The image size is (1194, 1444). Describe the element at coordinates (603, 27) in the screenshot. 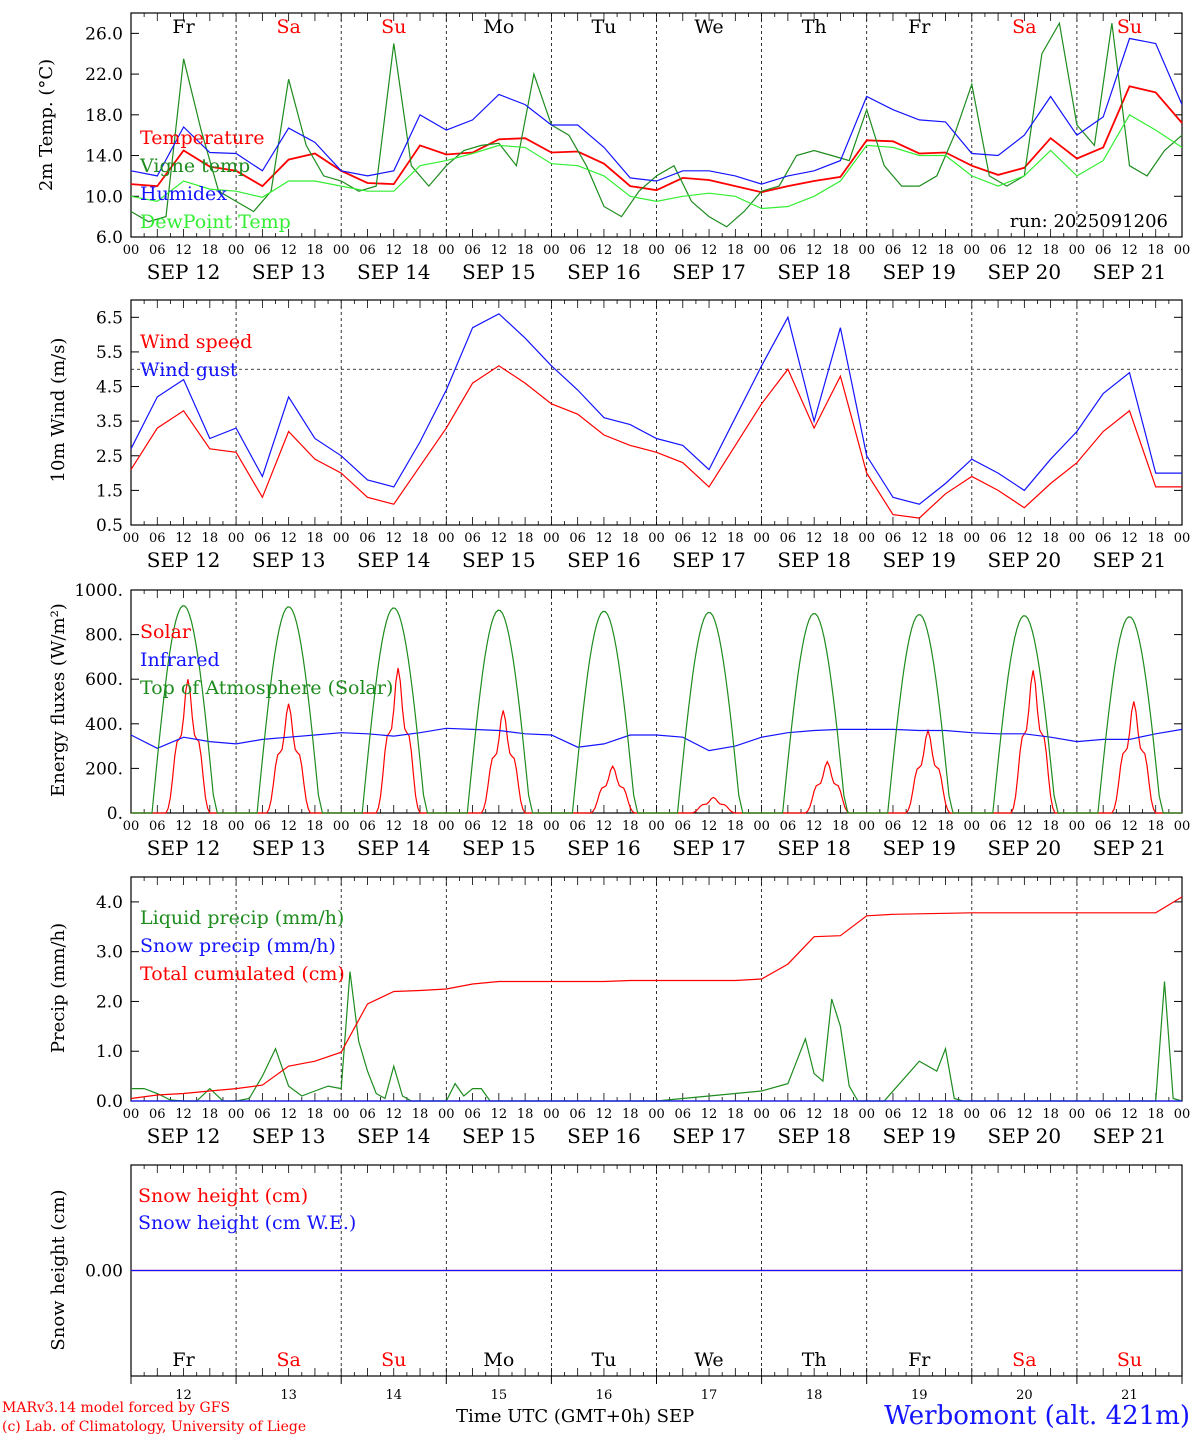

I see `weekday-label: Tu` at that location.